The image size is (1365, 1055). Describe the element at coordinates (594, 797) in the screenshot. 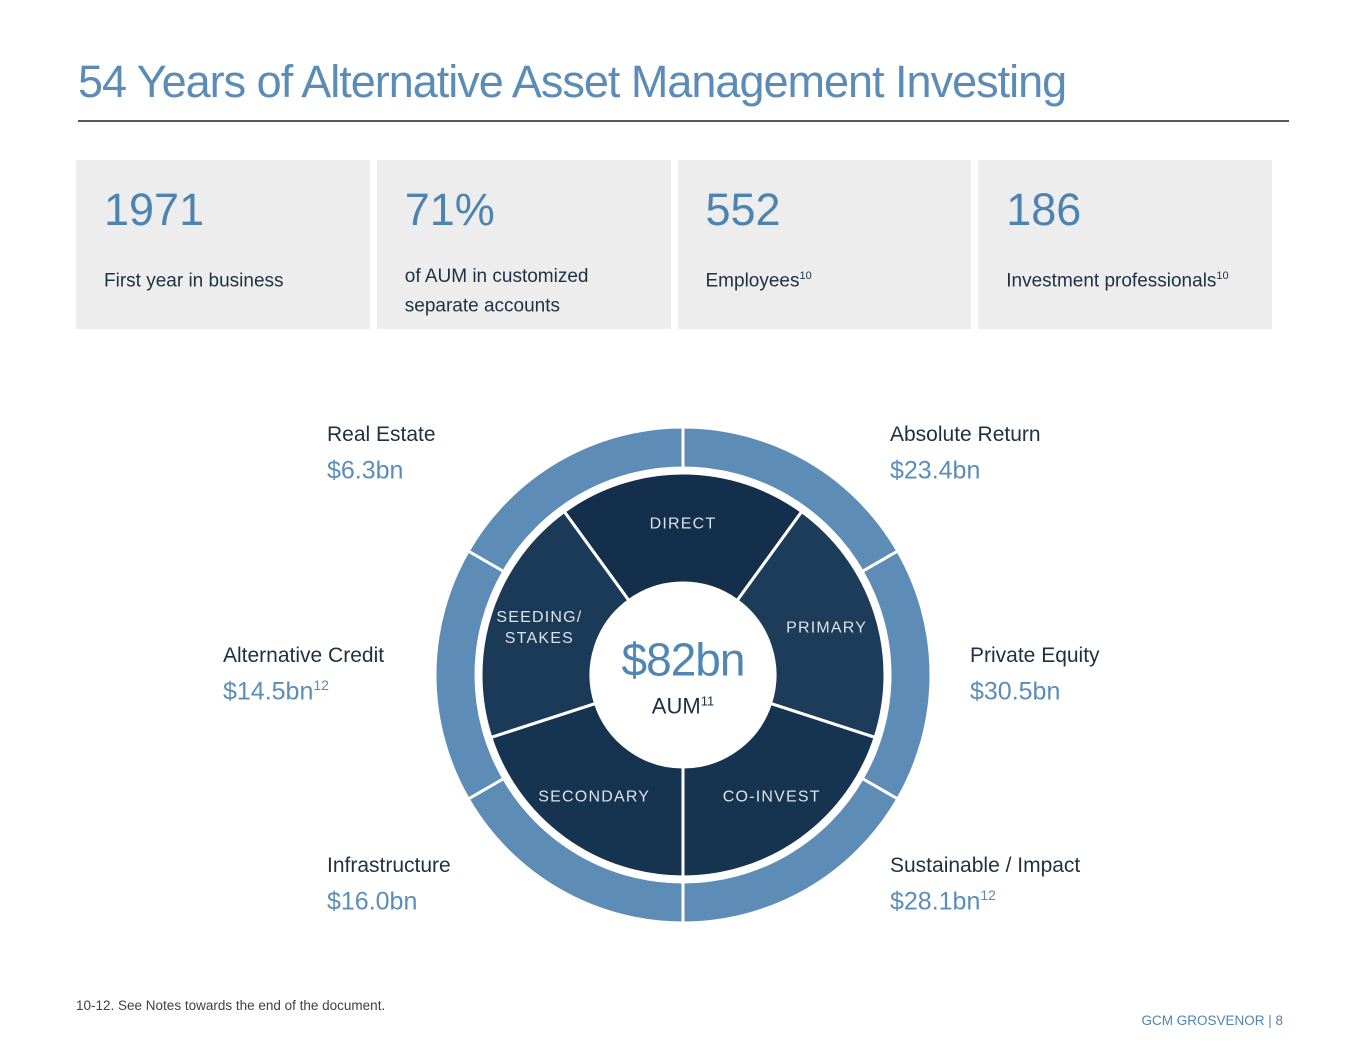

I see `inner-segment-label-secondary: SECONDARY` at that location.